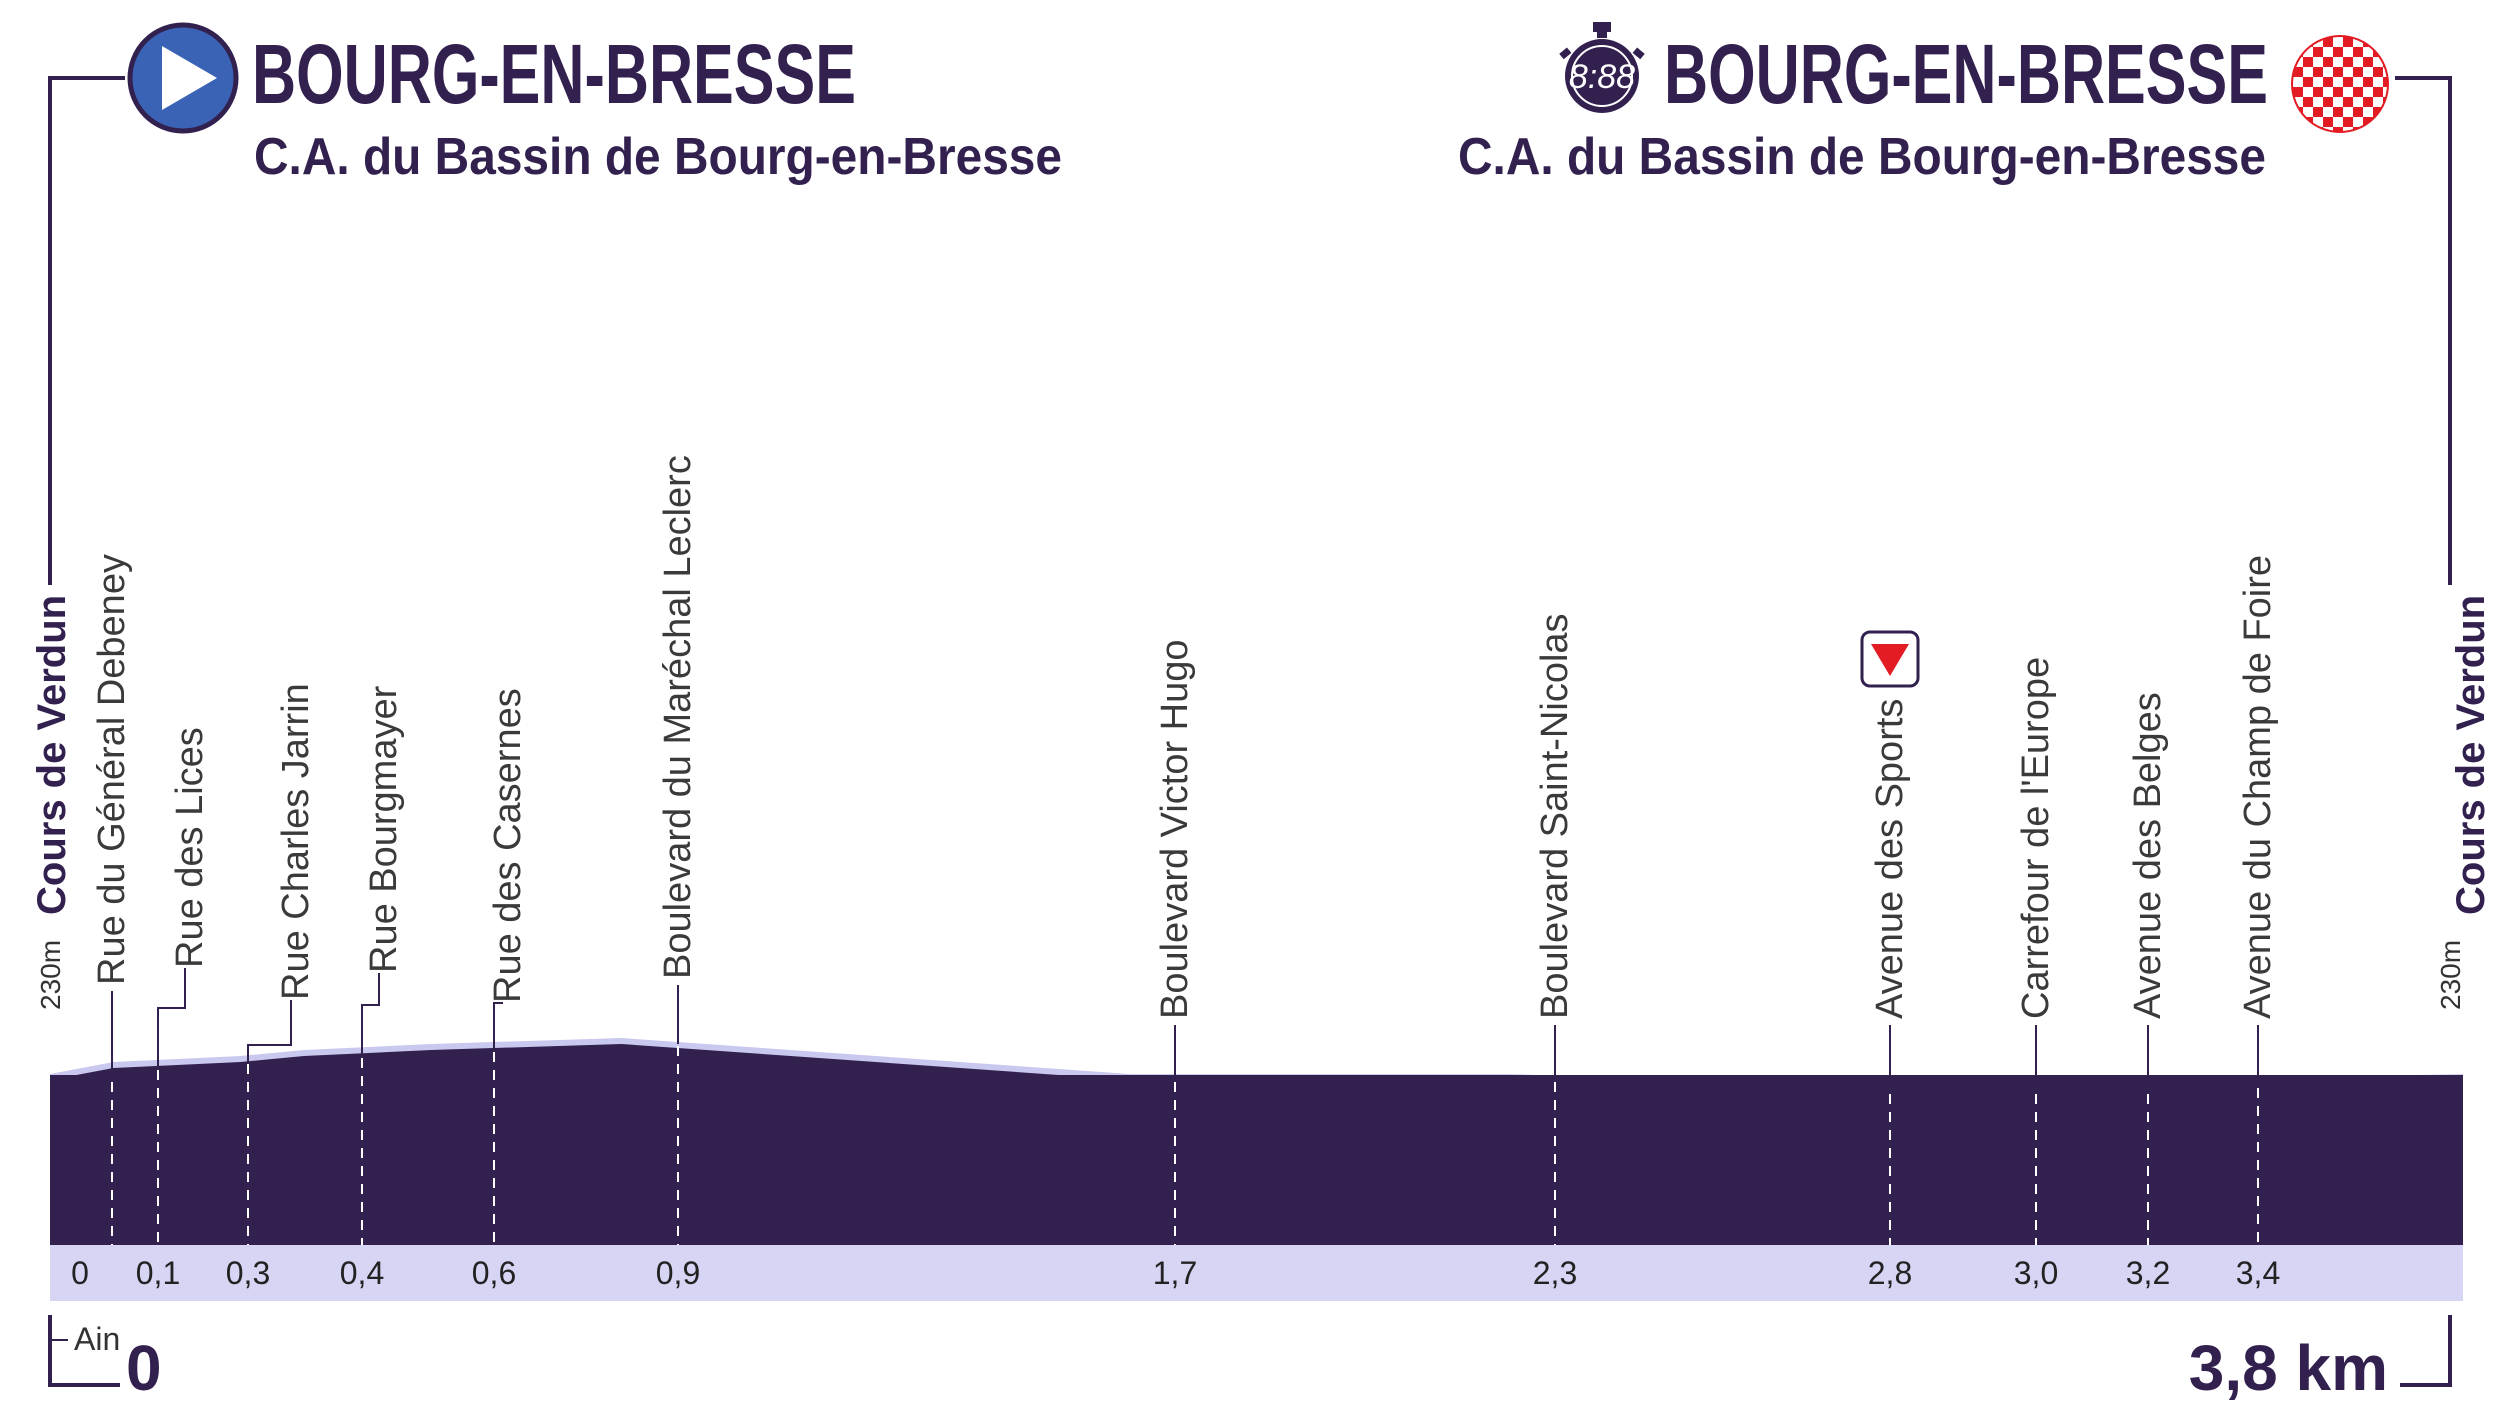  Describe the element at coordinates (1890, 659) in the screenshot. I see `red-down-triangle-icon` at that location.